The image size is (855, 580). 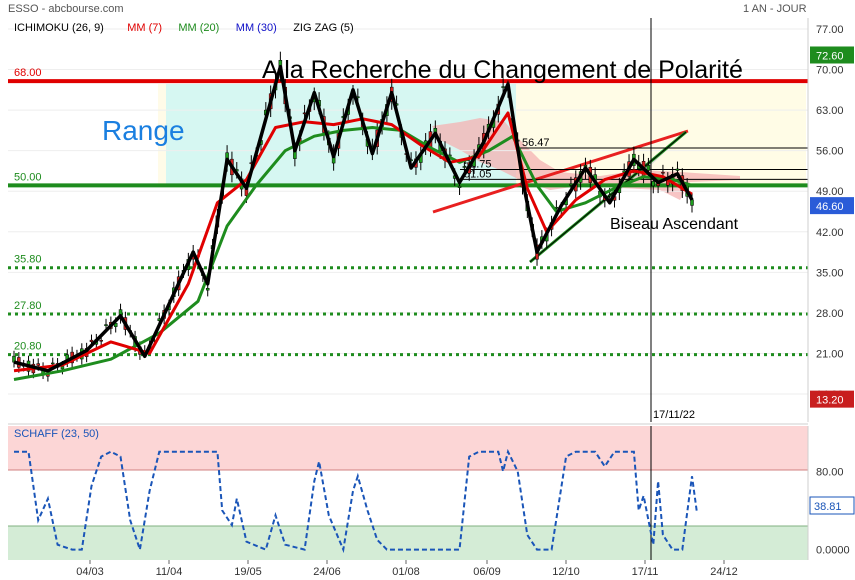 What do you see at coordinates (828, 507) in the screenshot?
I see `indicator-last-value: 38.81` at bounding box center [828, 507].